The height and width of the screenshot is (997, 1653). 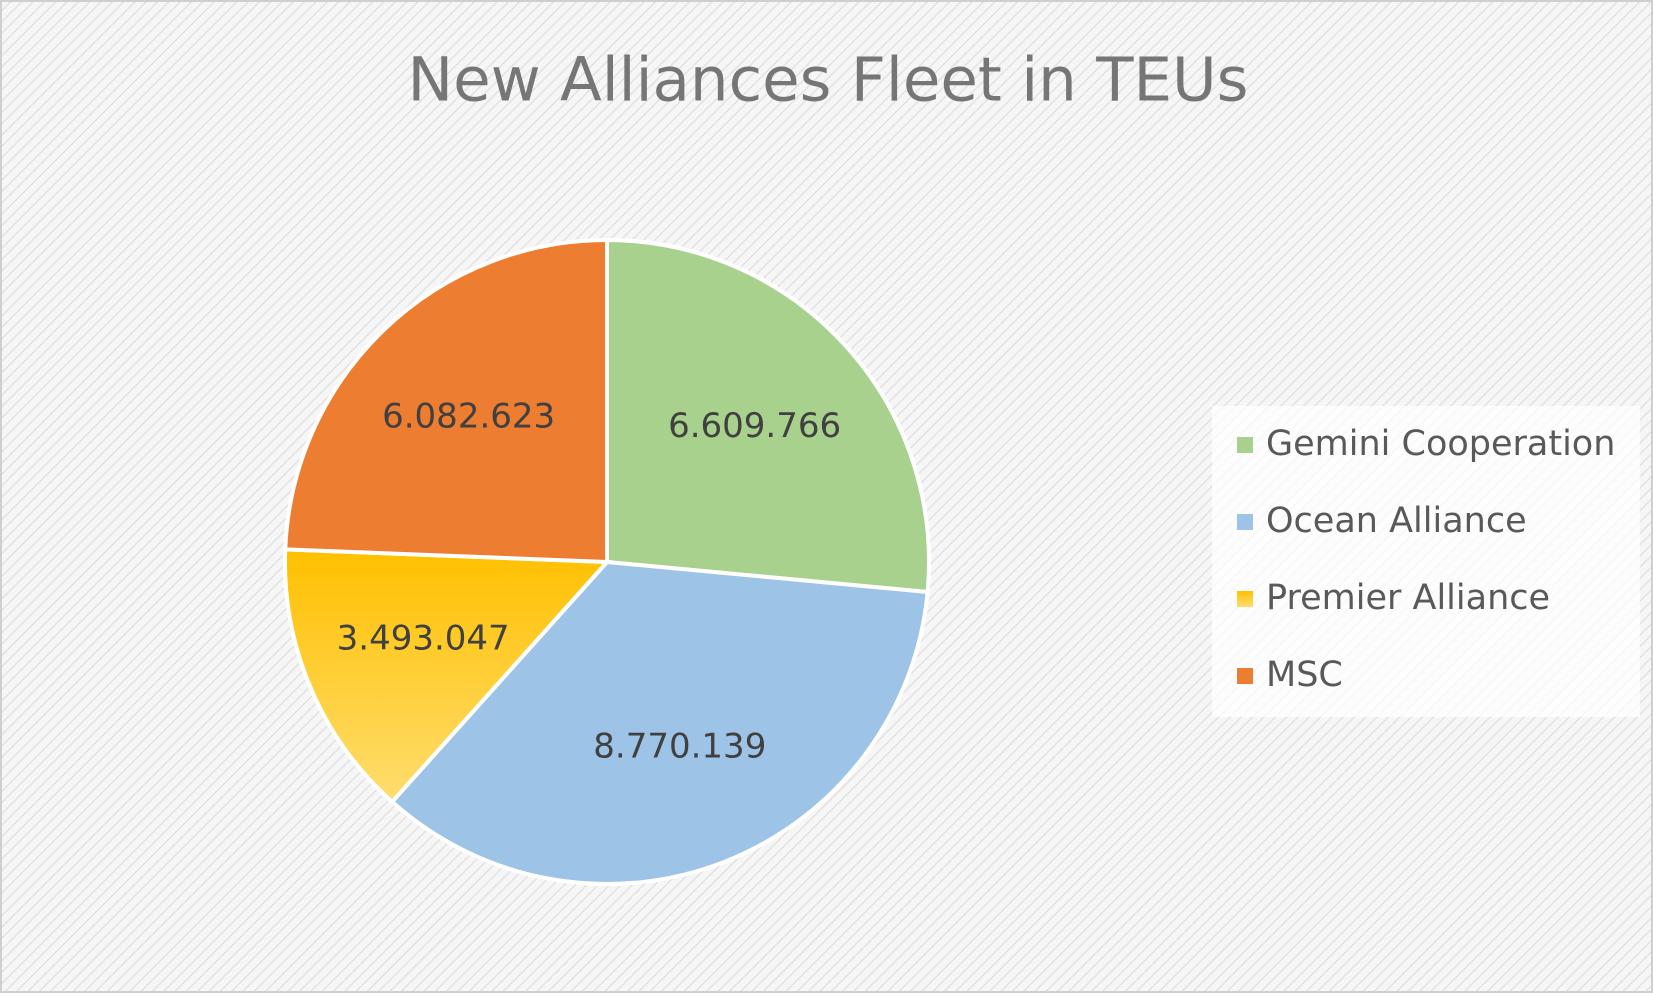 I want to click on legend-label: Premier Alliance, so click(x=1408, y=598).